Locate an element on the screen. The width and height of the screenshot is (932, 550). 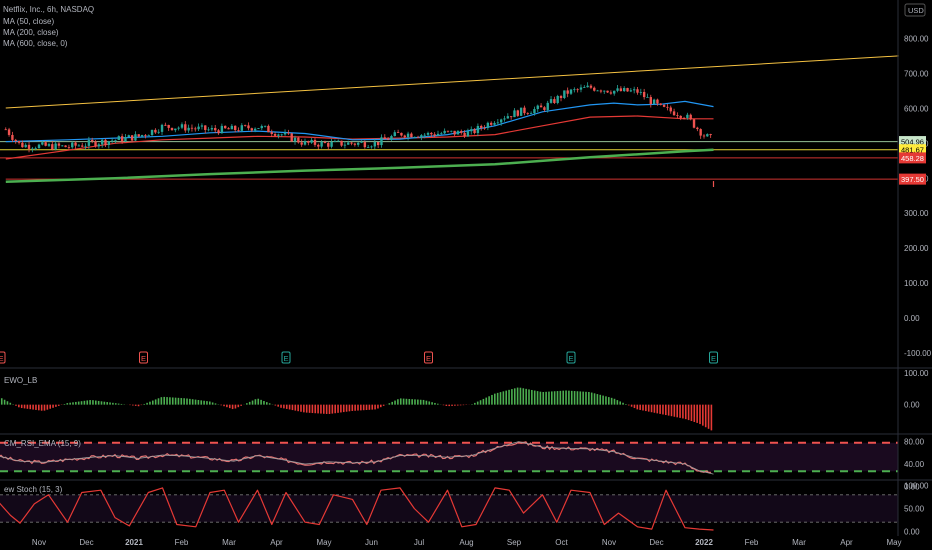
indicator-ma600-label: MA (600, close, 0) is located at coordinates (35, 43).